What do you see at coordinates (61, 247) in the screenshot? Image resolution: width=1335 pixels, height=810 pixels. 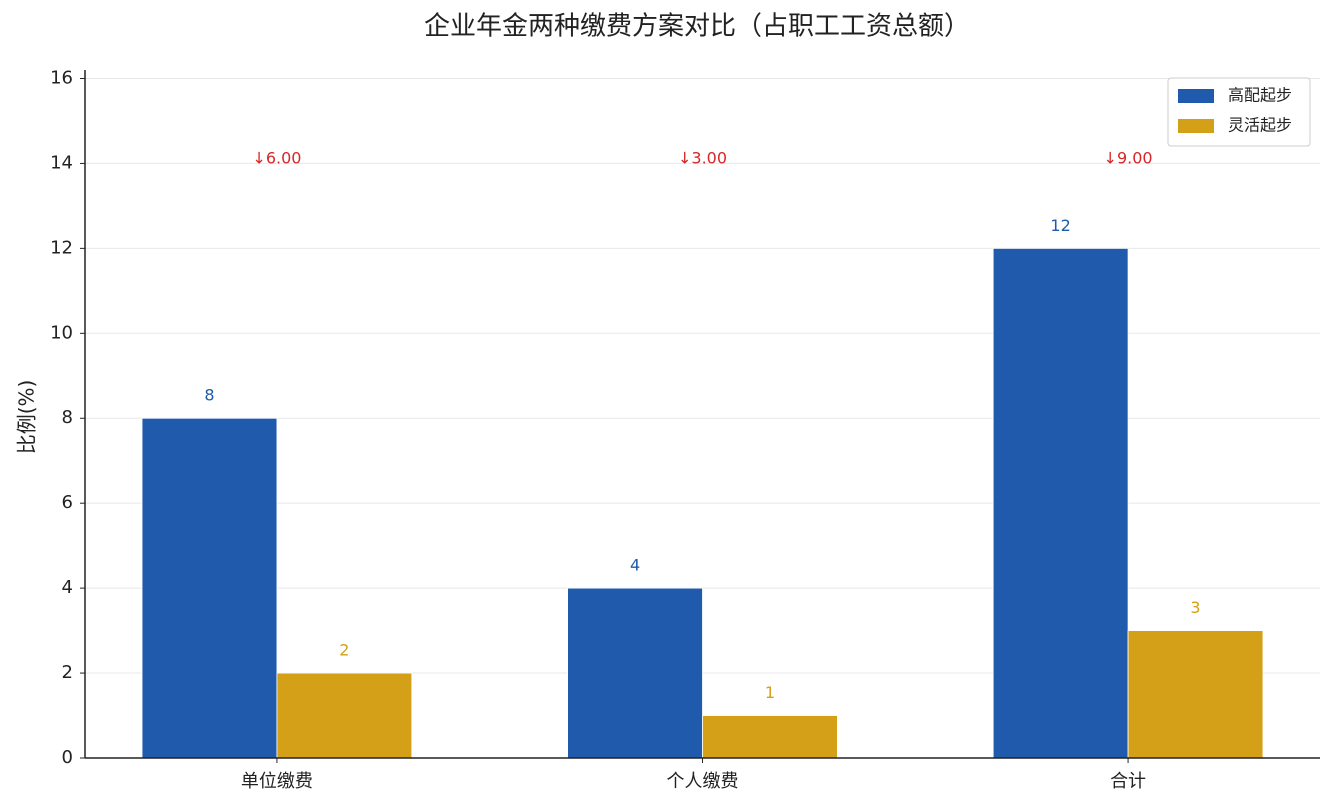 I see `y-tick-label: 12` at bounding box center [61, 247].